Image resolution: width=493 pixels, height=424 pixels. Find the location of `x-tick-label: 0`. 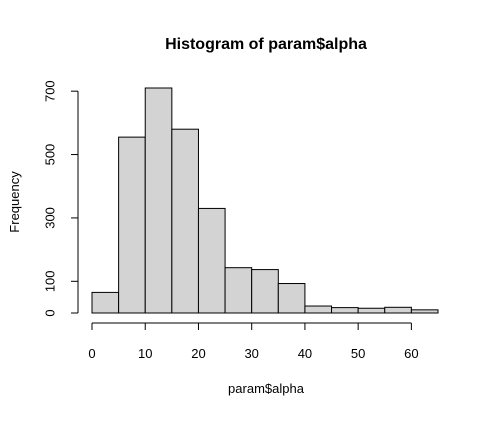

x-tick-label: 0 is located at coordinates (91, 353).